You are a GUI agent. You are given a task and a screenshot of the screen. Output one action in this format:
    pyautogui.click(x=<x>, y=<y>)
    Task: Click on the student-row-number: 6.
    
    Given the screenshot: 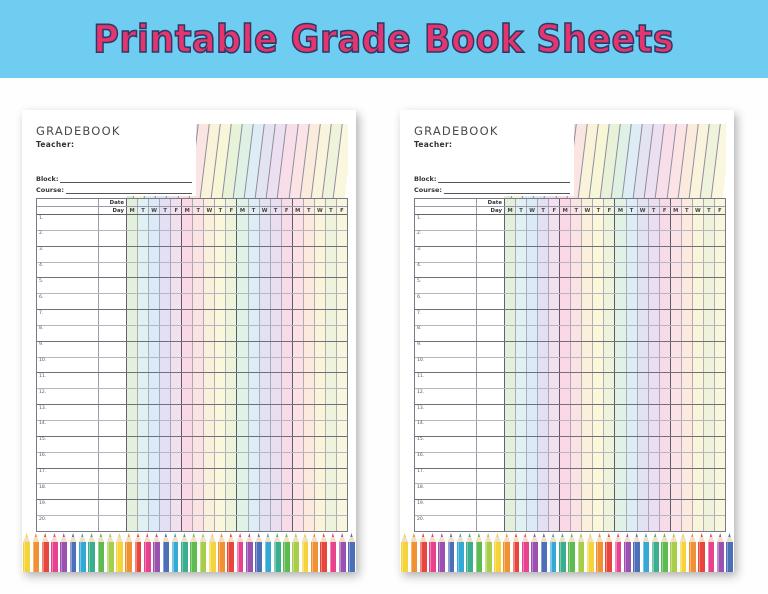 What is the action you would take?
    pyautogui.click(x=68, y=302)
    